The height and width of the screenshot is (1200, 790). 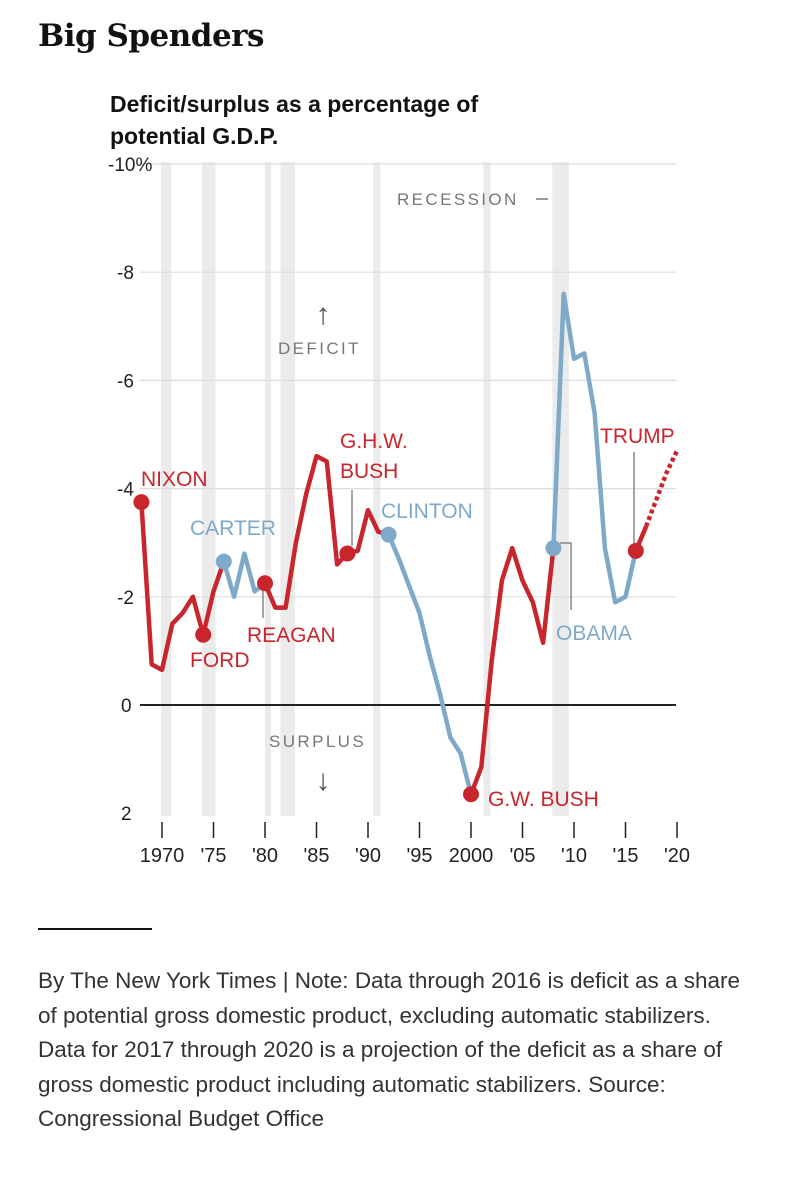 I want to click on deficit-label: DEFICIT, so click(x=319, y=348).